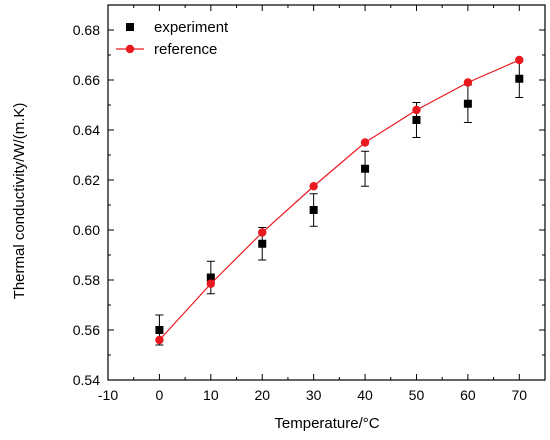 The image size is (550, 440). I want to click on x-tick-label: 10, so click(211, 395).